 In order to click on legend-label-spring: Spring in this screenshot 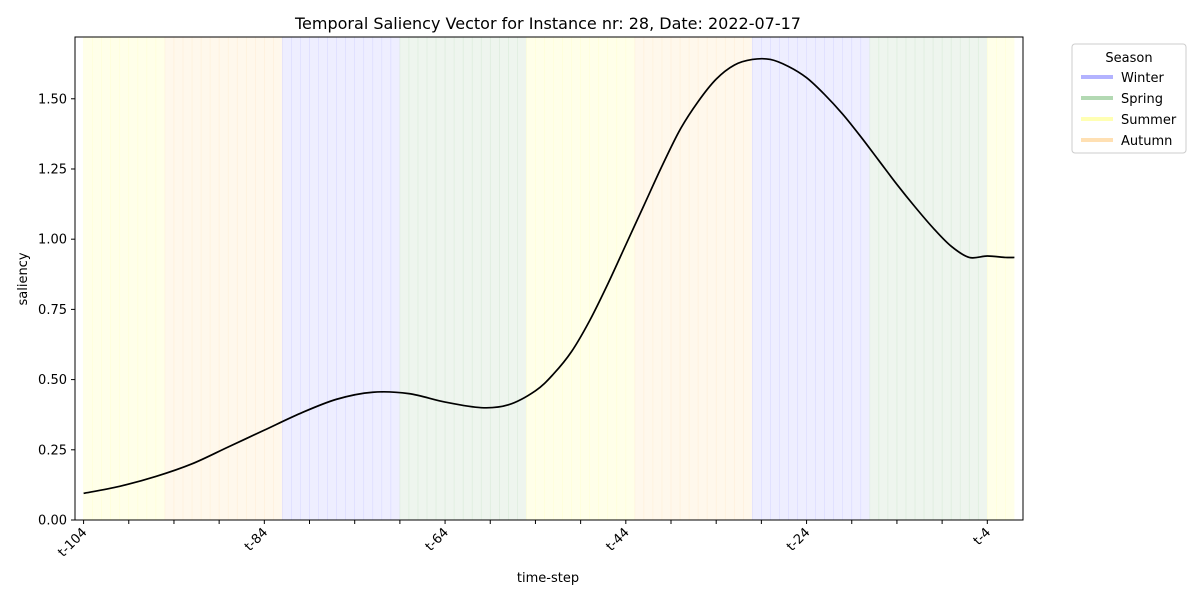, I will do `click(1142, 99)`.